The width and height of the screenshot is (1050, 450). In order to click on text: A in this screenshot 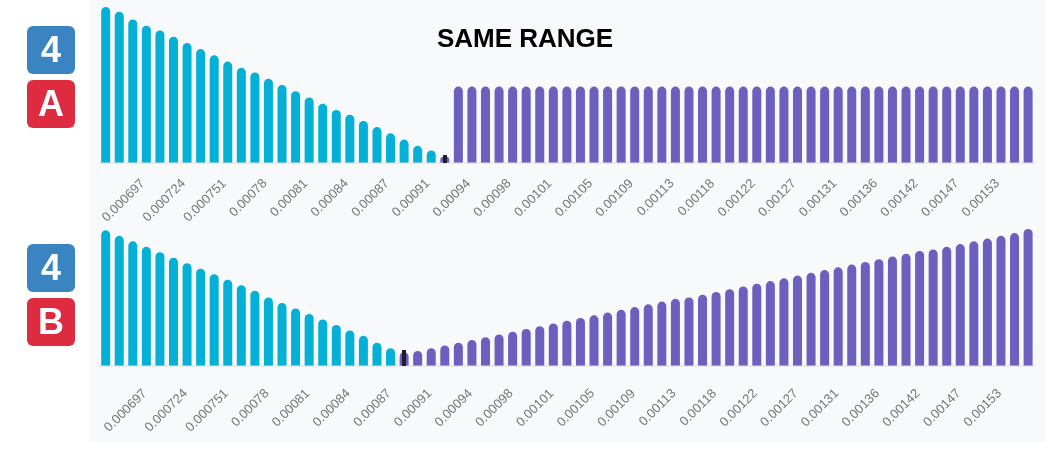, I will do `click(51, 103)`.